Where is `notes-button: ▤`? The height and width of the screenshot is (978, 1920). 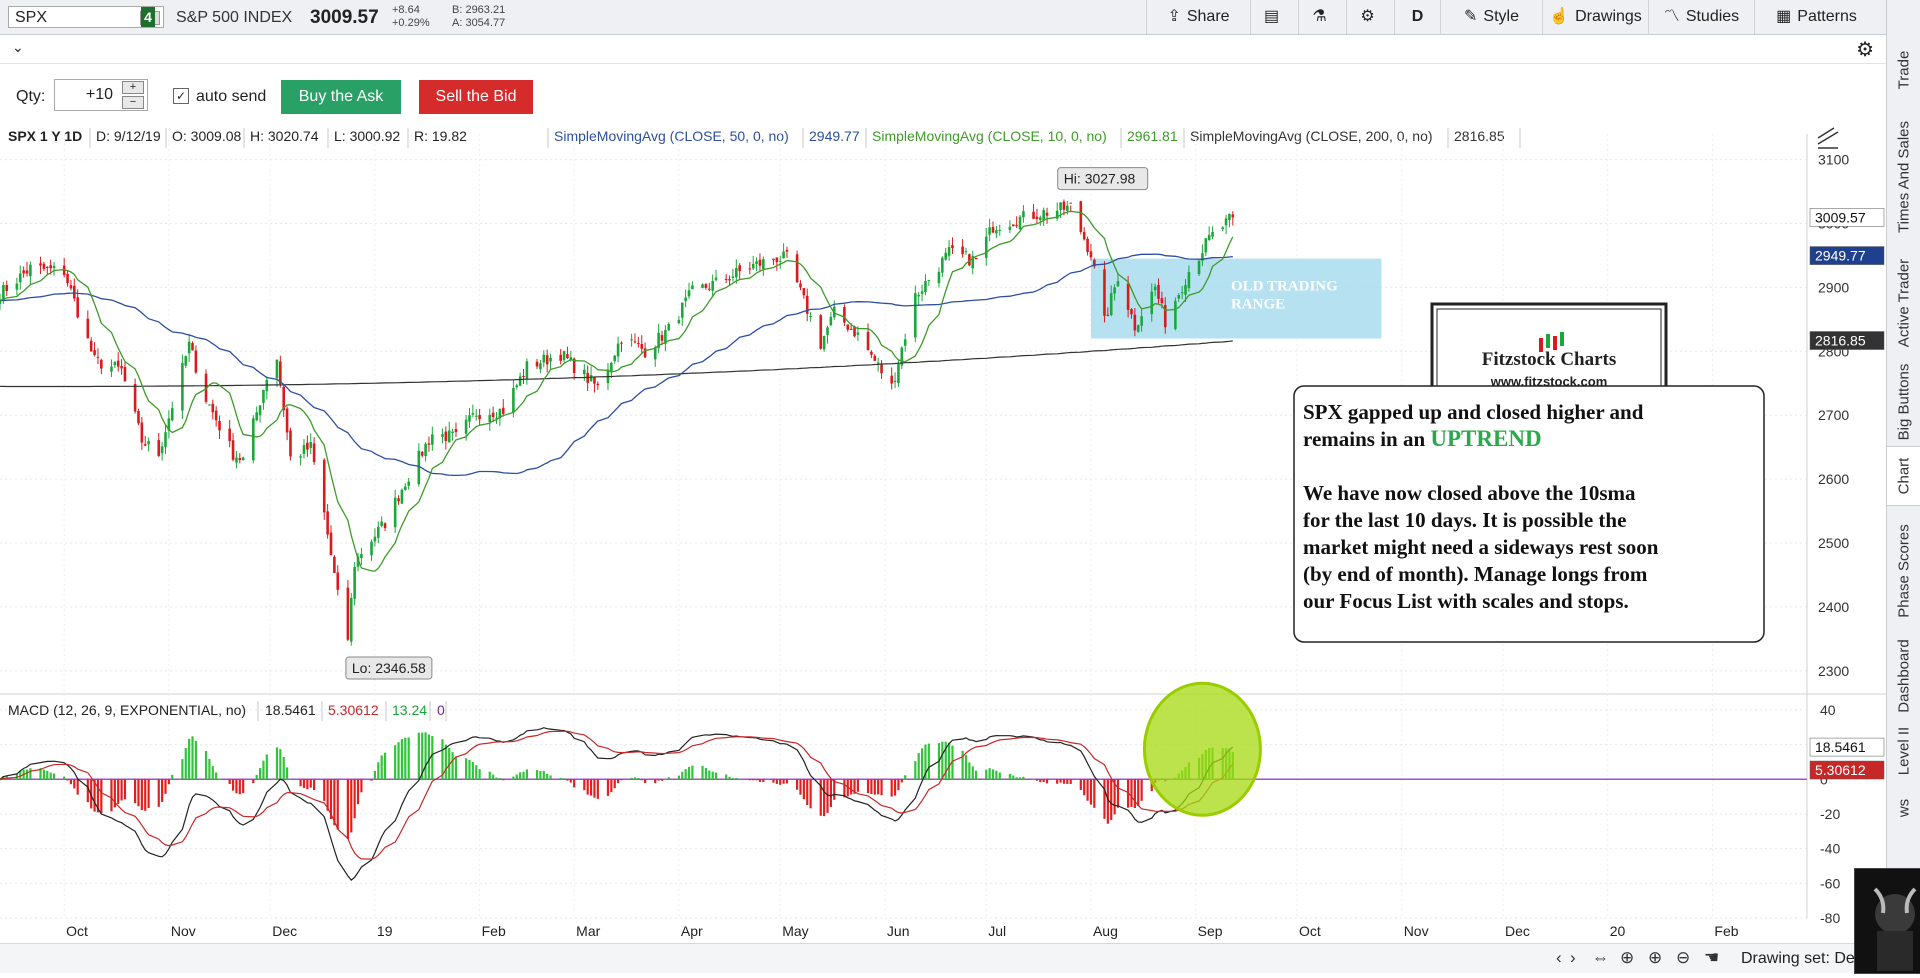
notes-button: ▤ is located at coordinates (1274, 17).